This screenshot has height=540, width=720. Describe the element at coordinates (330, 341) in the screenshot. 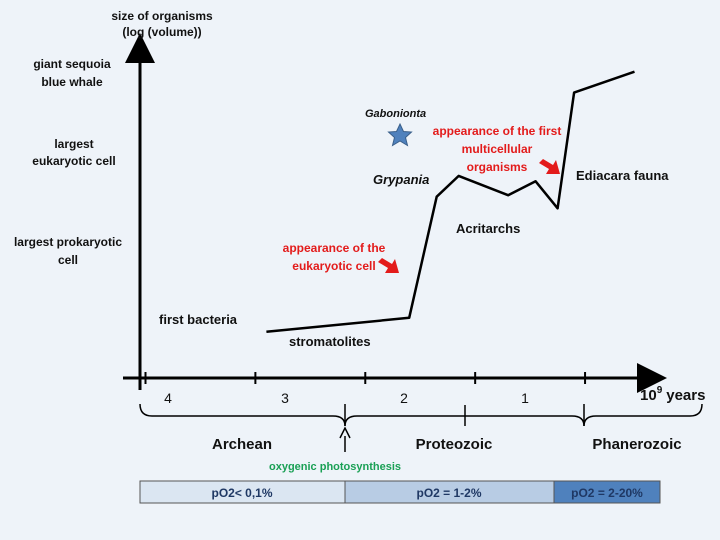

I see `annotation-stromatolites: stromatolites` at that location.